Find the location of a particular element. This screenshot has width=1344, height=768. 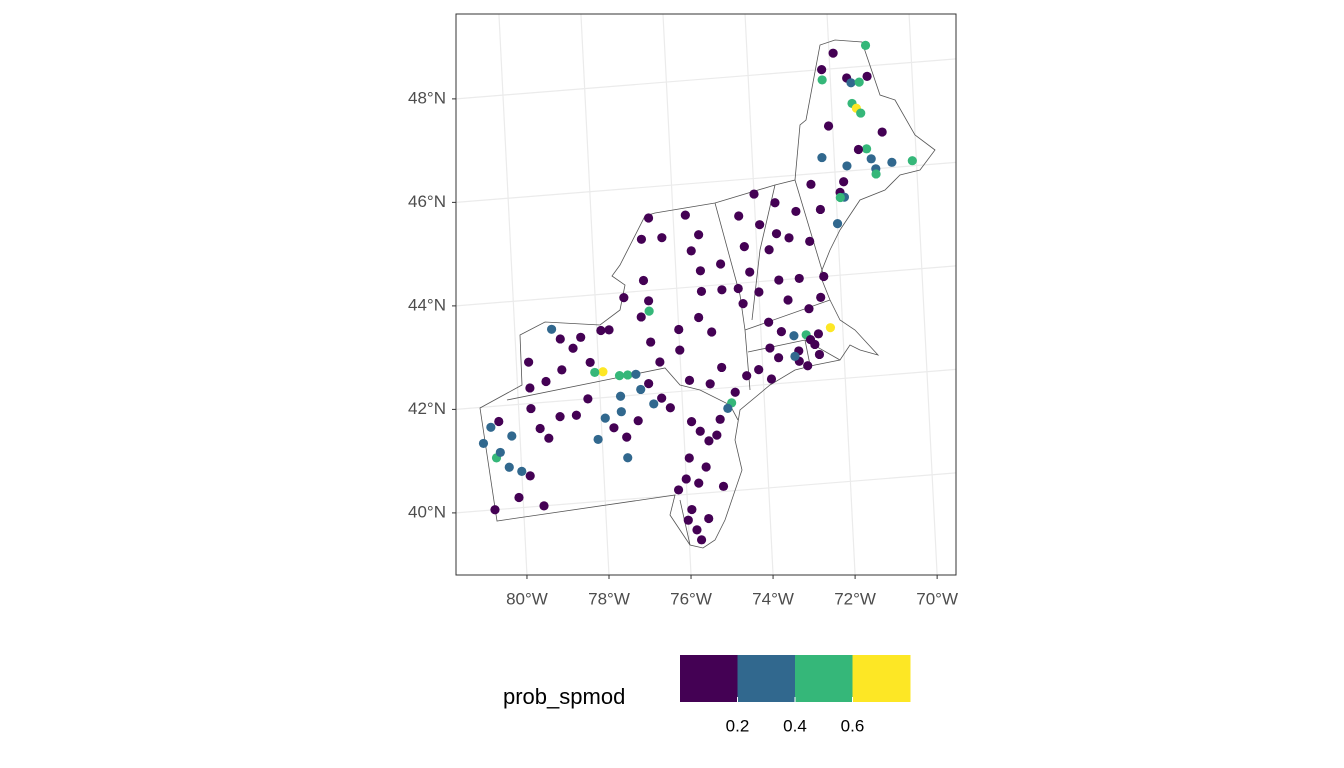

x-tick-label: 78°W is located at coordinates (609, 598).